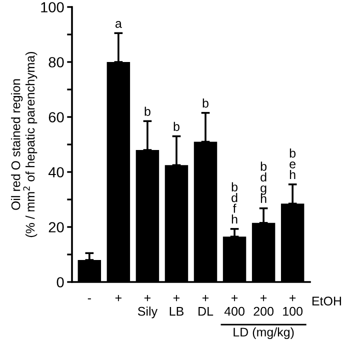 The image size is (352, 344). What do you see at coordinates (293, 164) in the screenshot?
I see `annotation: b e h` at bounding box center [293, 164].